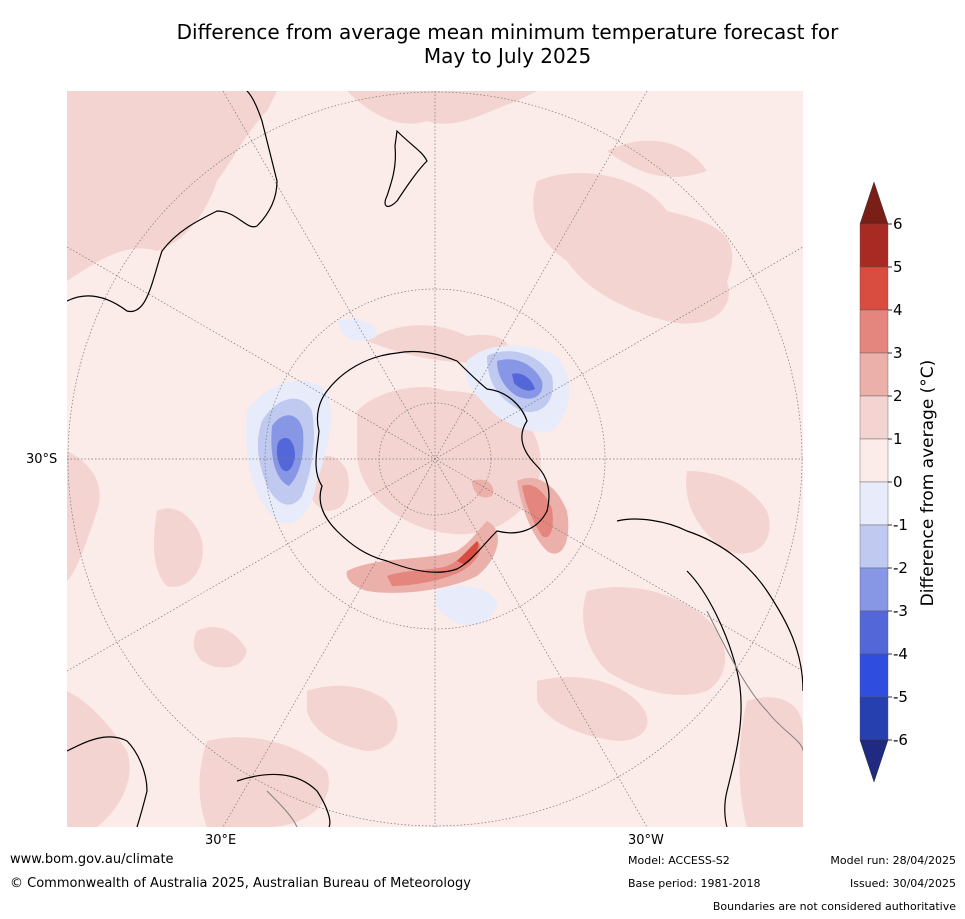 Image resolution: width=965 pixels, height=919 pixels. Describe the element at coordinates (898, 353) in the screenshot. I see `colorbar-tick-label: 3` at that location.